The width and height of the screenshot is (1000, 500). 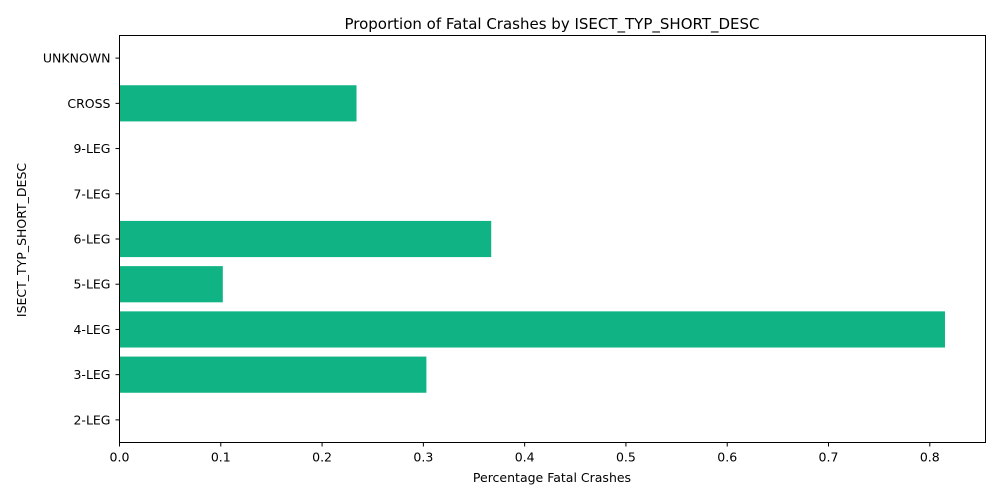 I want to click on y-tick-label: 6-LEG, so click(x=91, y=239).